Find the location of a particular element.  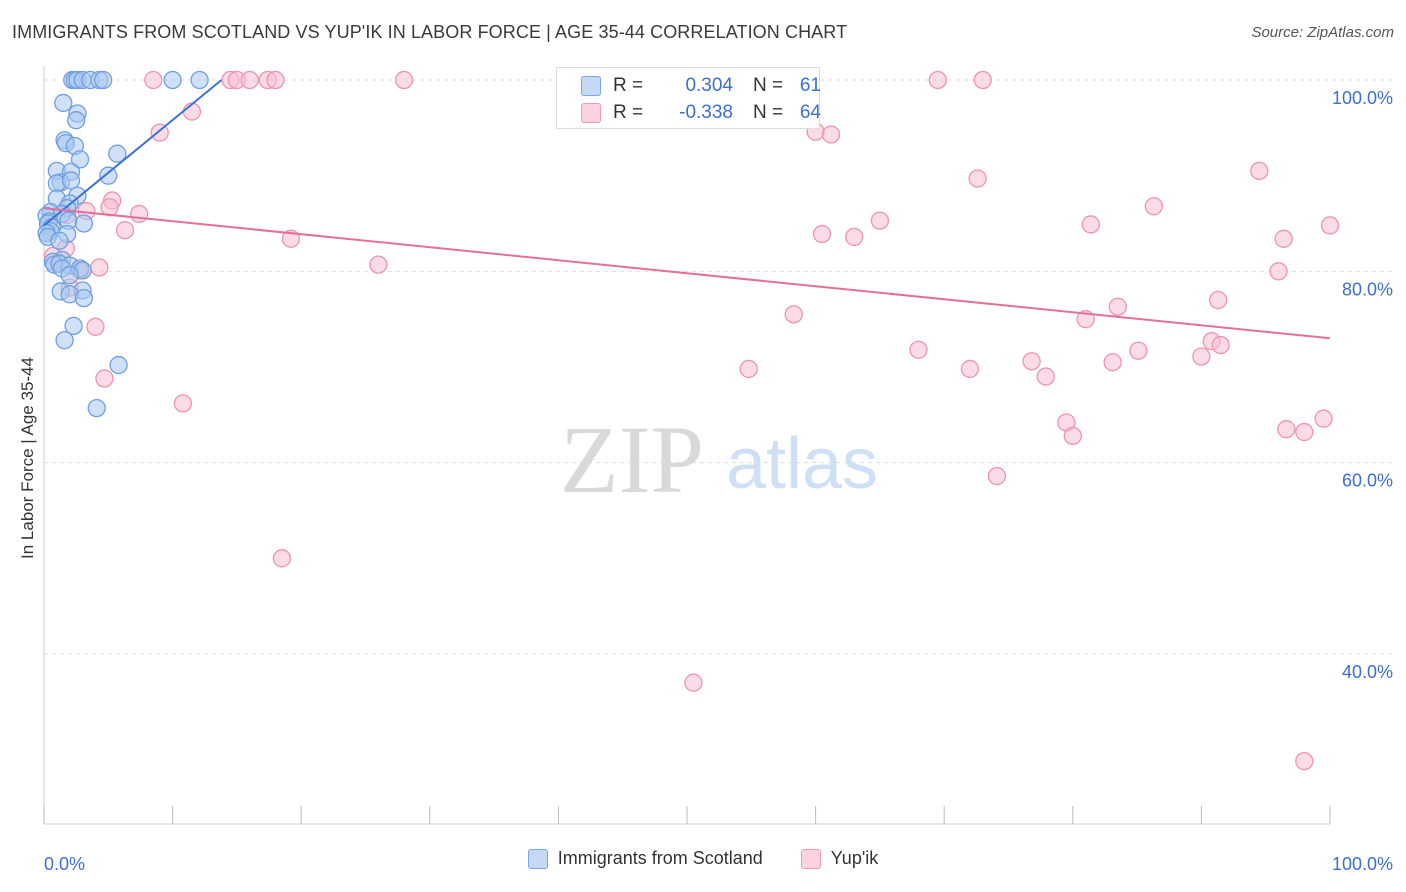

legend: Immigrants from Scotland Yup'ik is located at coordinates (703, 858).